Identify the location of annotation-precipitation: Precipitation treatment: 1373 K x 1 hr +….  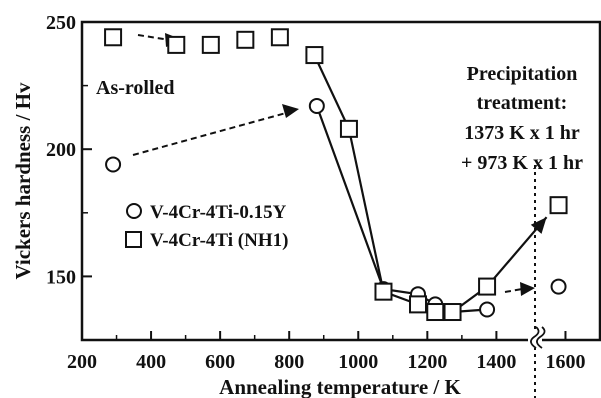
(522, 118).